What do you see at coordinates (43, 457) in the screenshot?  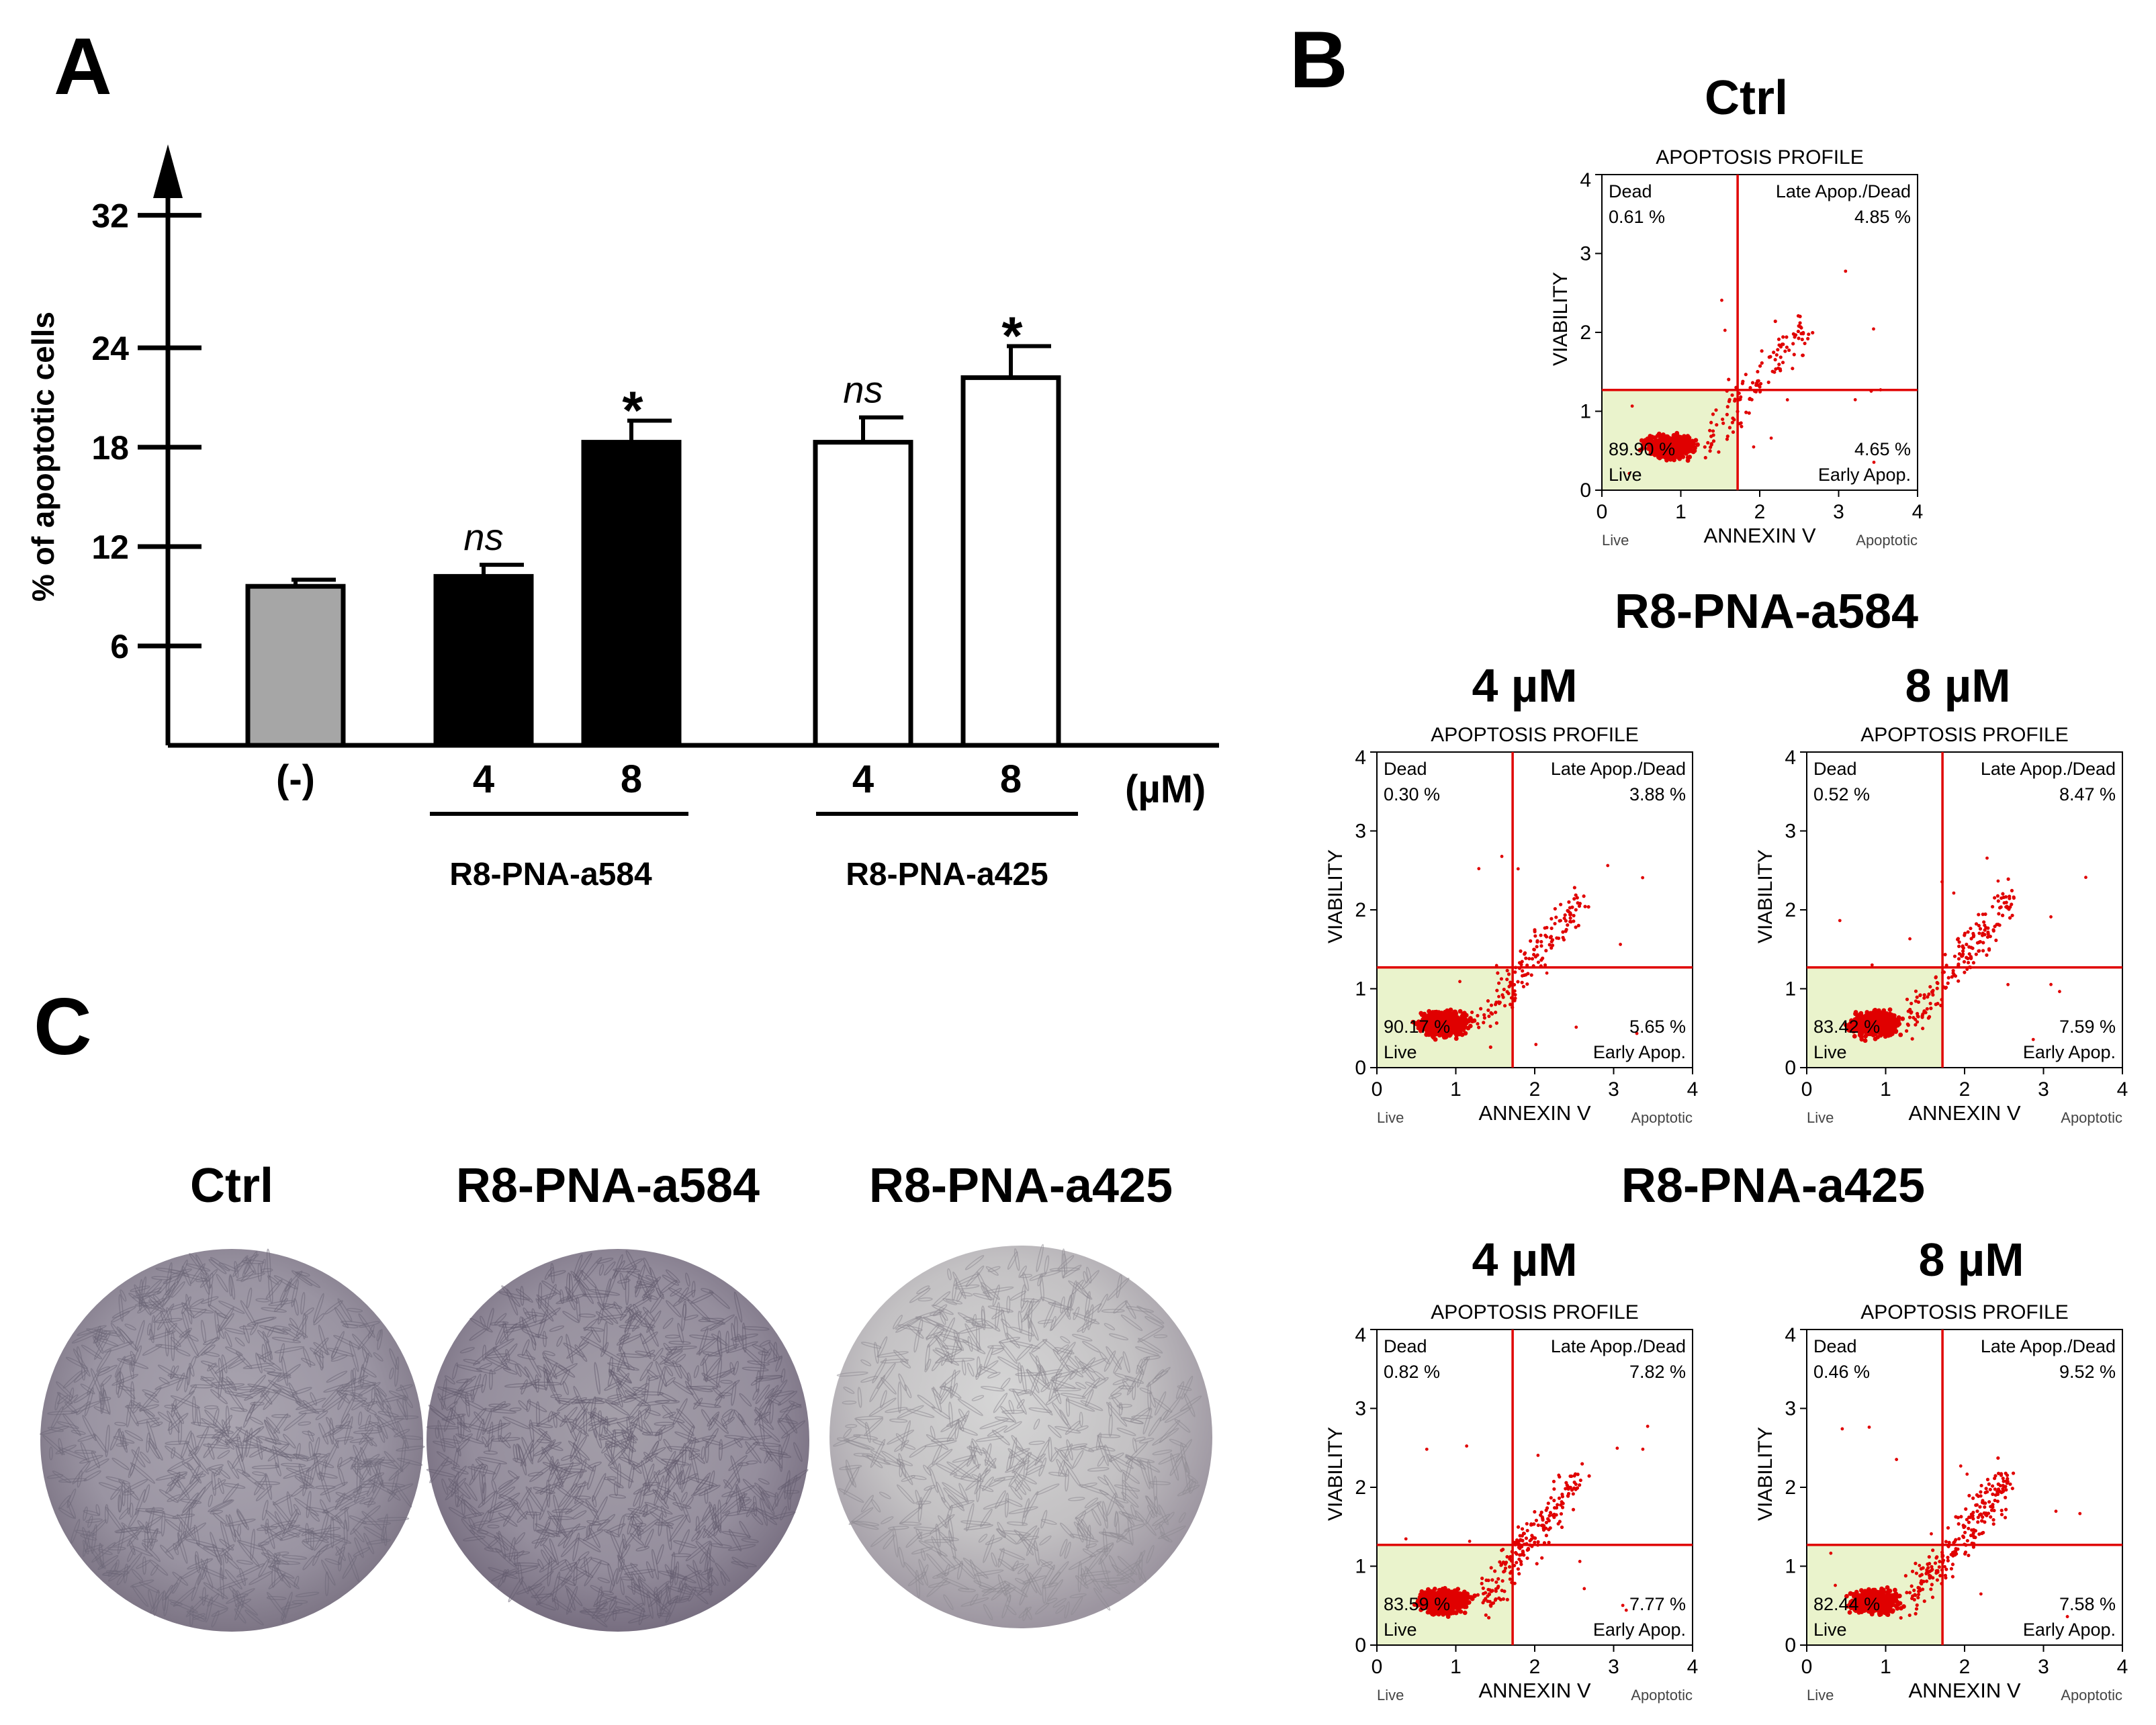 I see `y-axis-label: % of apoptotic cells` at bounding box center [43, 457].